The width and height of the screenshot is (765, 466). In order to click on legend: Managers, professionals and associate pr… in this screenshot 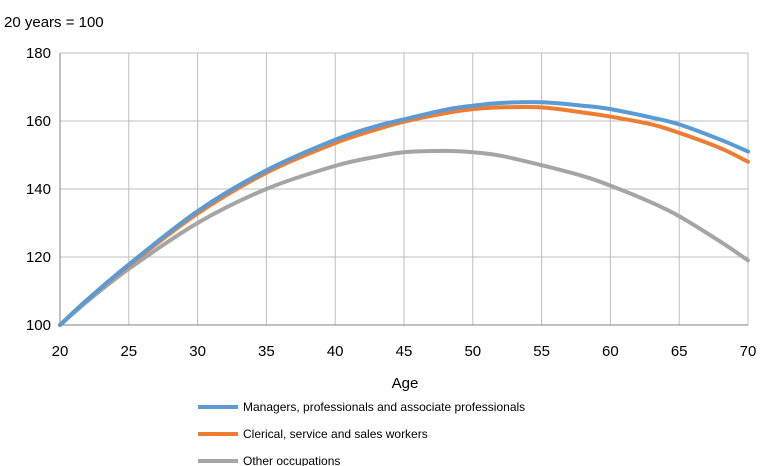, I will do `click(361, 433)`.